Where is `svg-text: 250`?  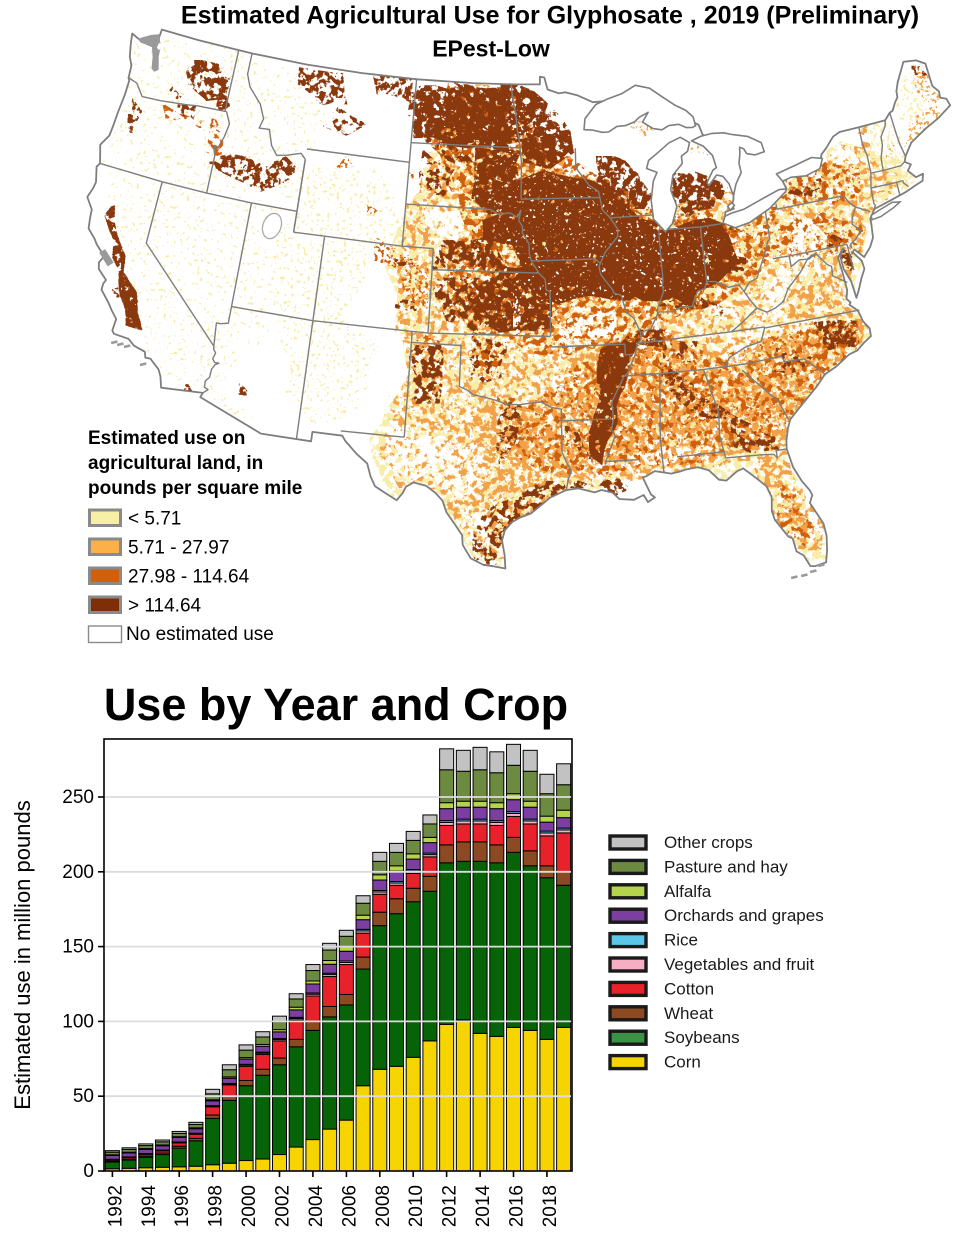
svg-text: 250 is located at coordinates (78, 797).